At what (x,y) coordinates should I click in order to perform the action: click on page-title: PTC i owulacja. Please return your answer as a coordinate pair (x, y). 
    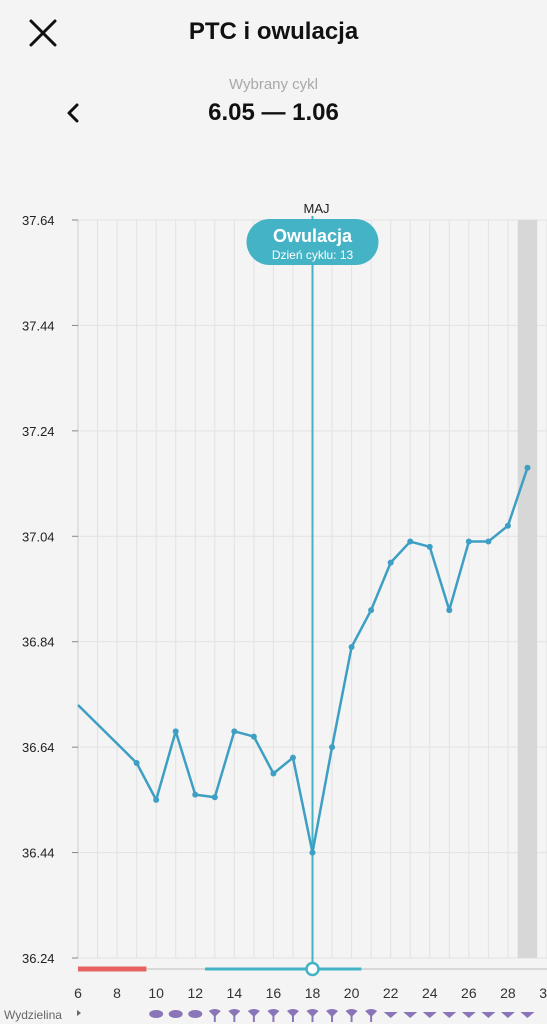
    Looking at the image, I should click on (273, 31).